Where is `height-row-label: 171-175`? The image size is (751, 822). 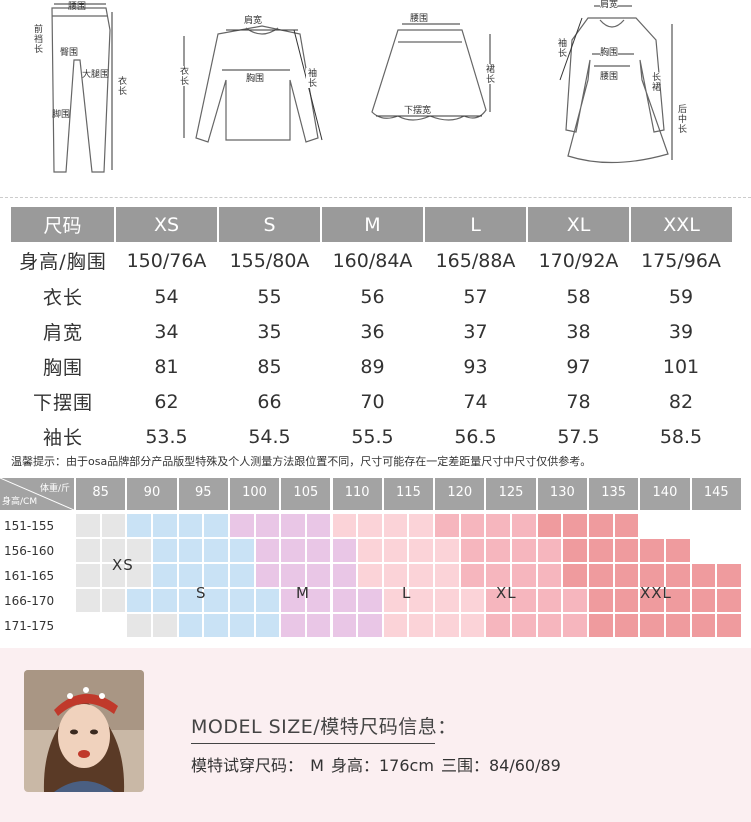
height-row-label: 171-175 is located at coordinates (29, 626).